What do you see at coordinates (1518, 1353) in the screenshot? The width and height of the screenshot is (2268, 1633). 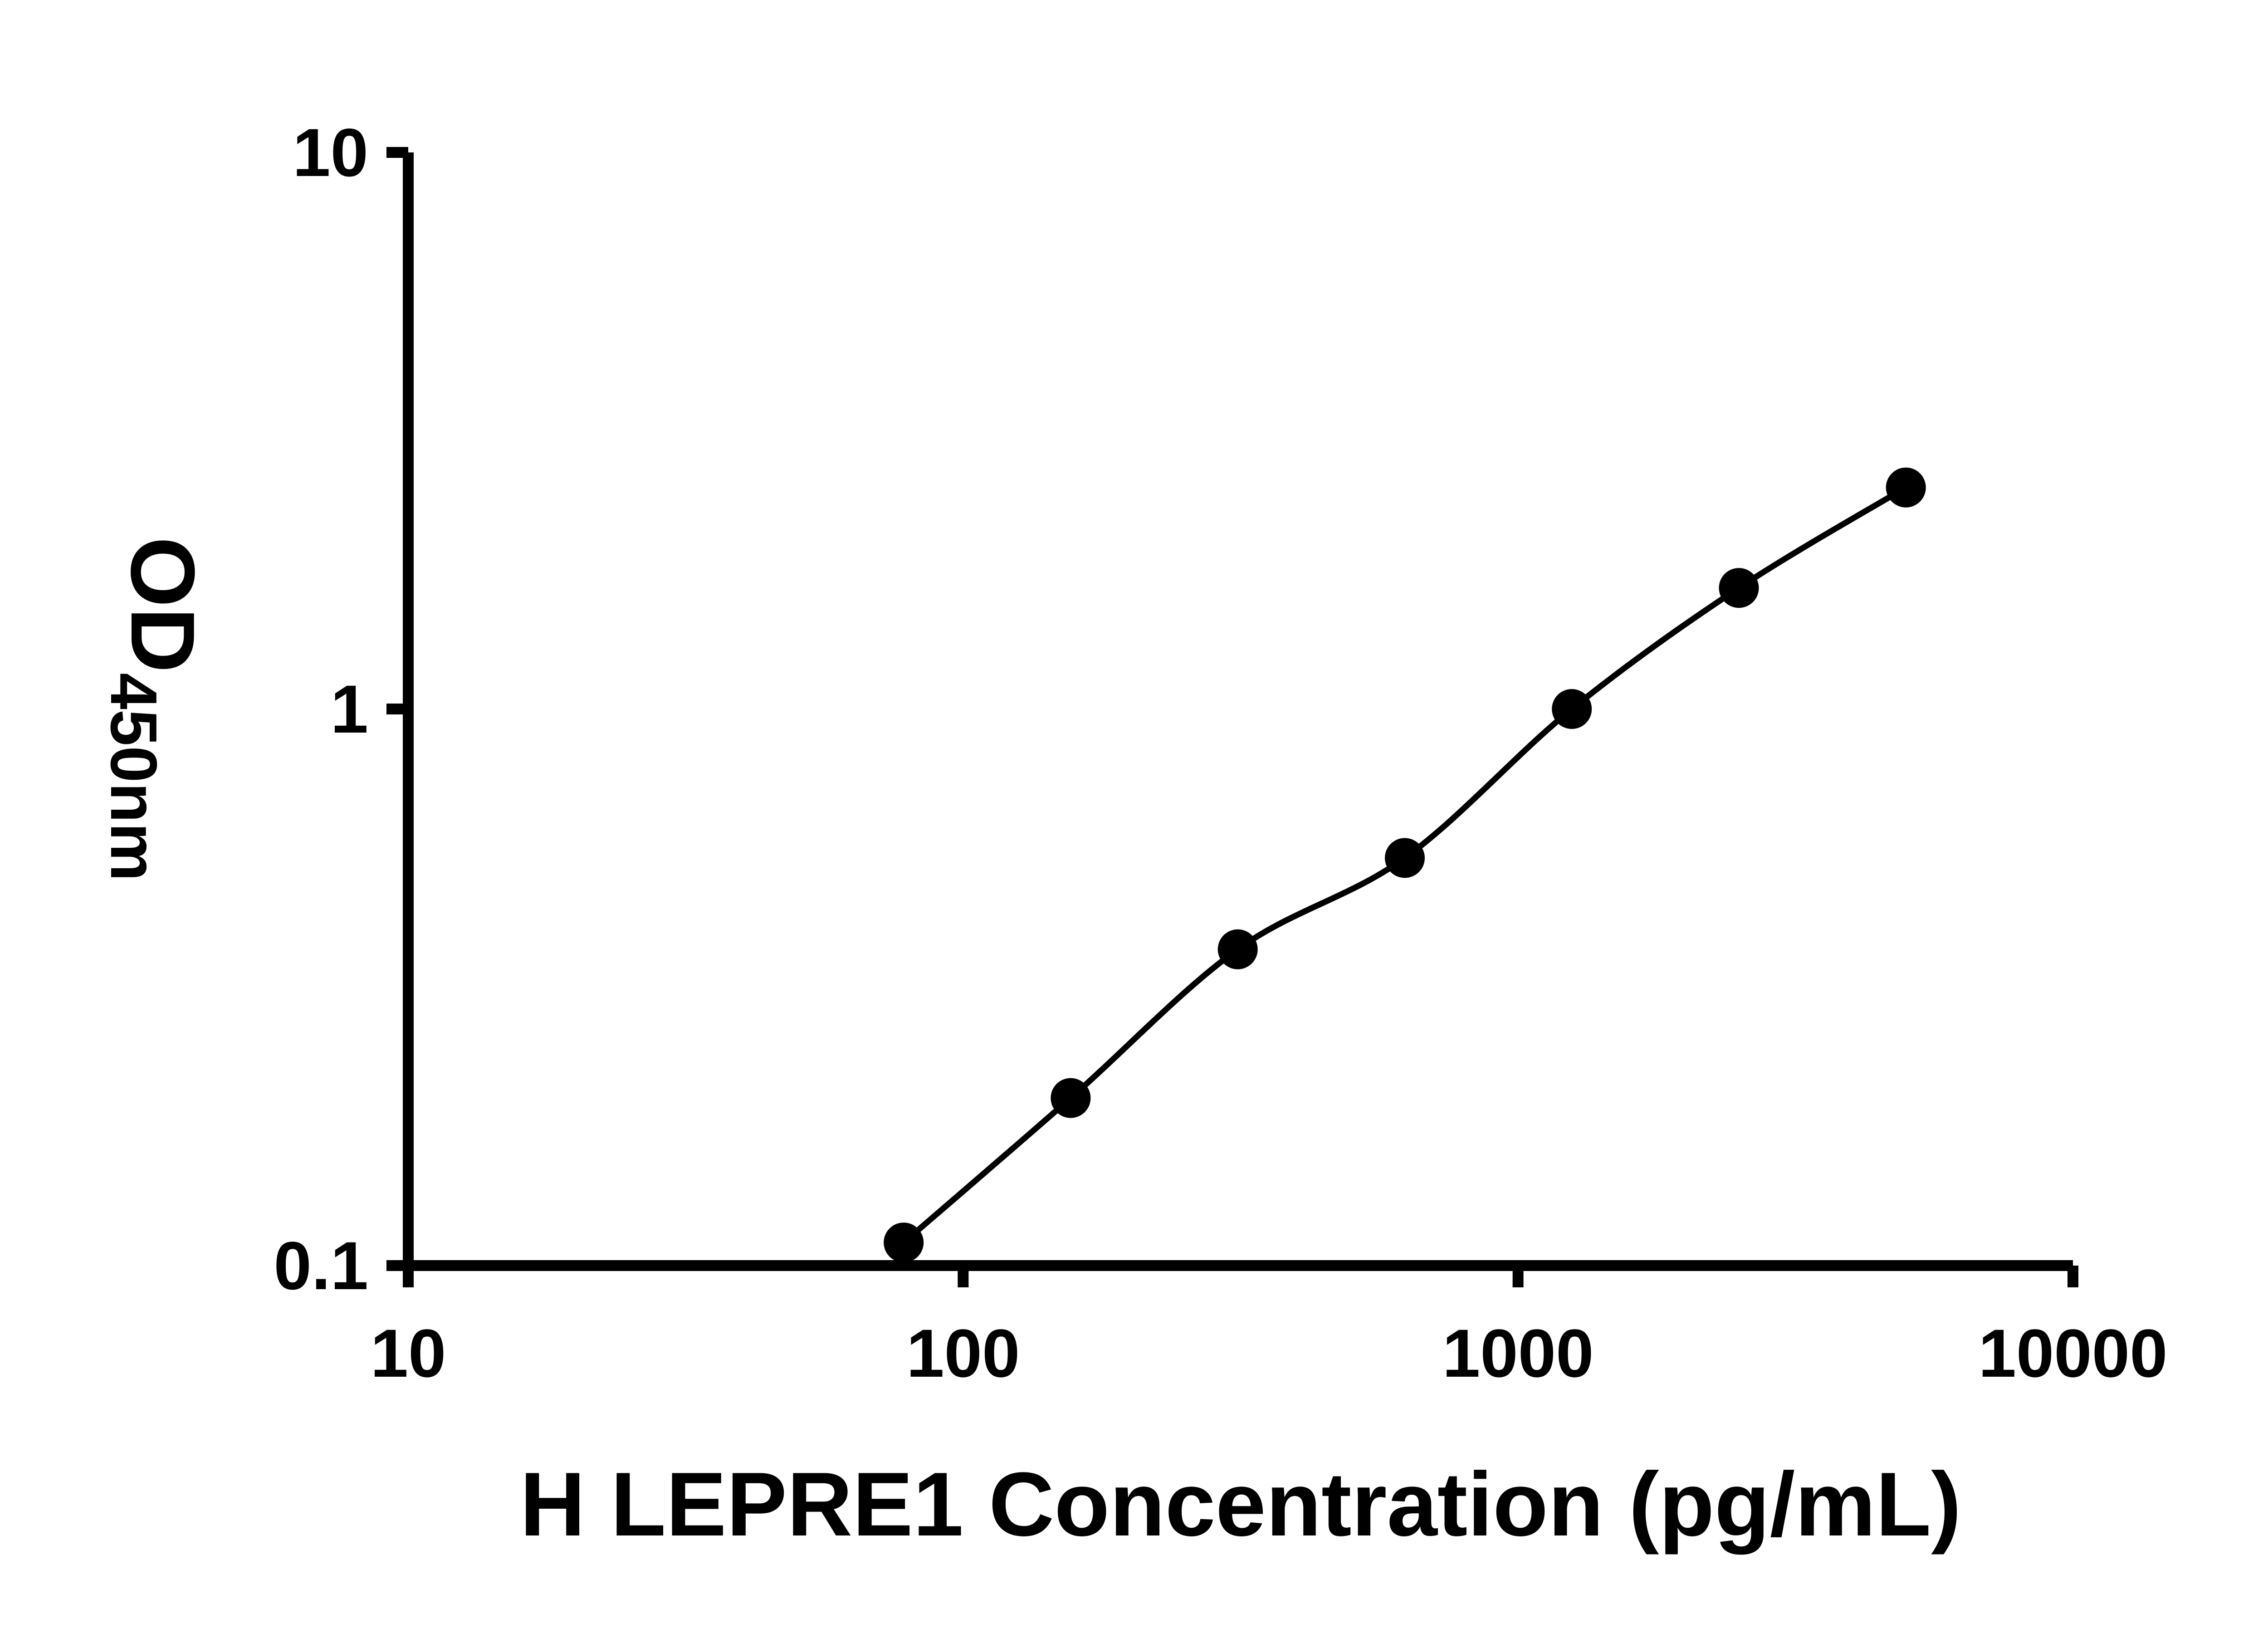 I see `x-tick-label: 1000` at bounding box center [1518, 1353].